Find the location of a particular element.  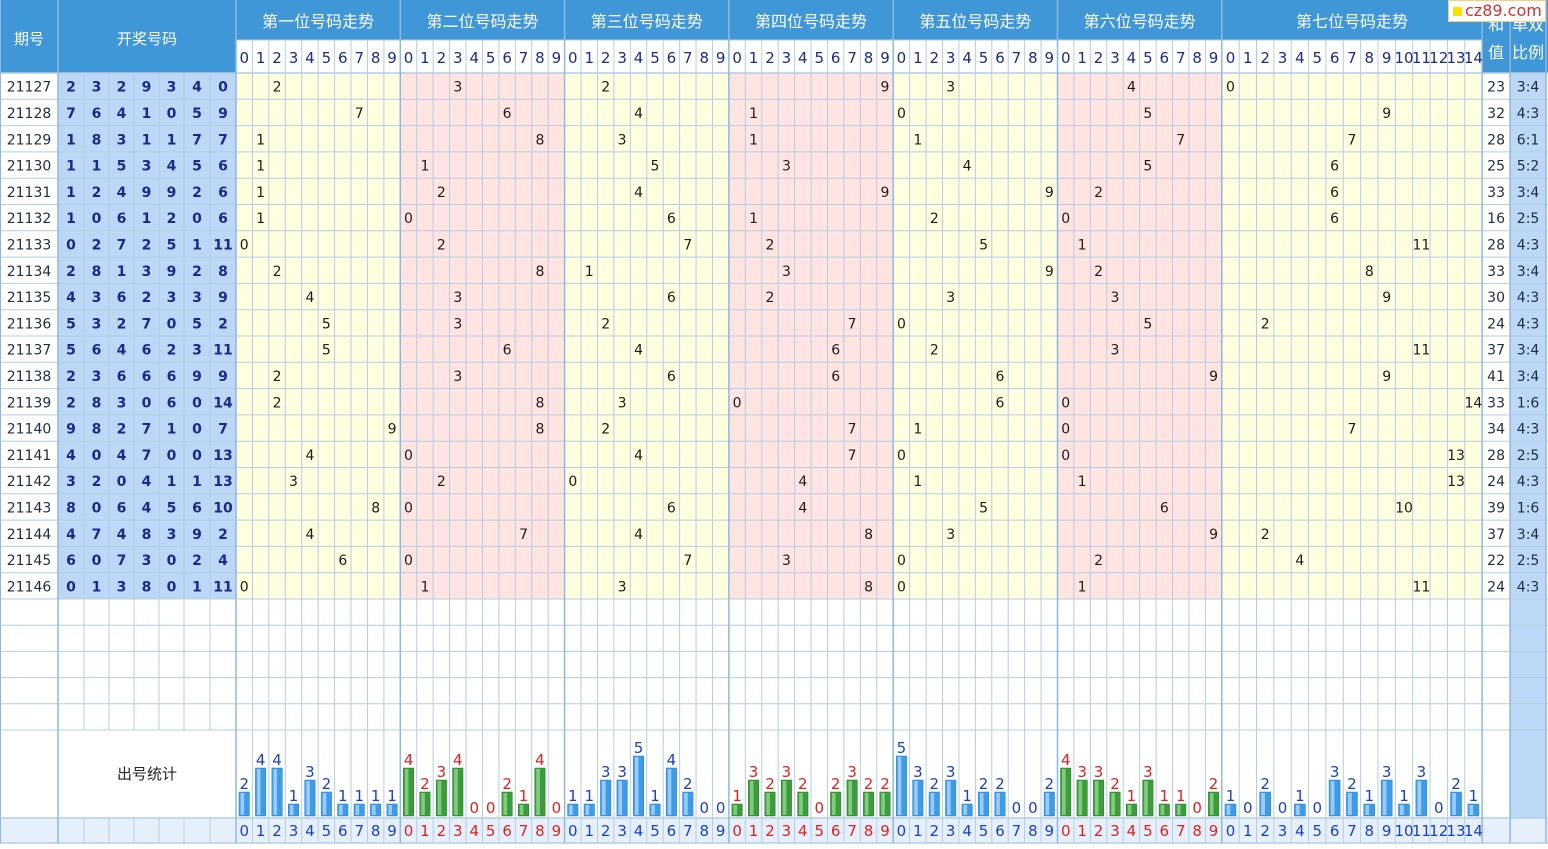

ratio-cell: 1:6 is located at coordinates (1528, 508).